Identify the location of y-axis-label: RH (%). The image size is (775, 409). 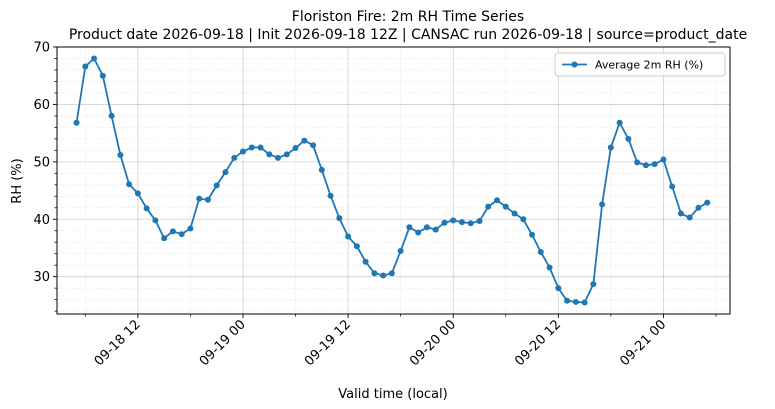
(17, 180).